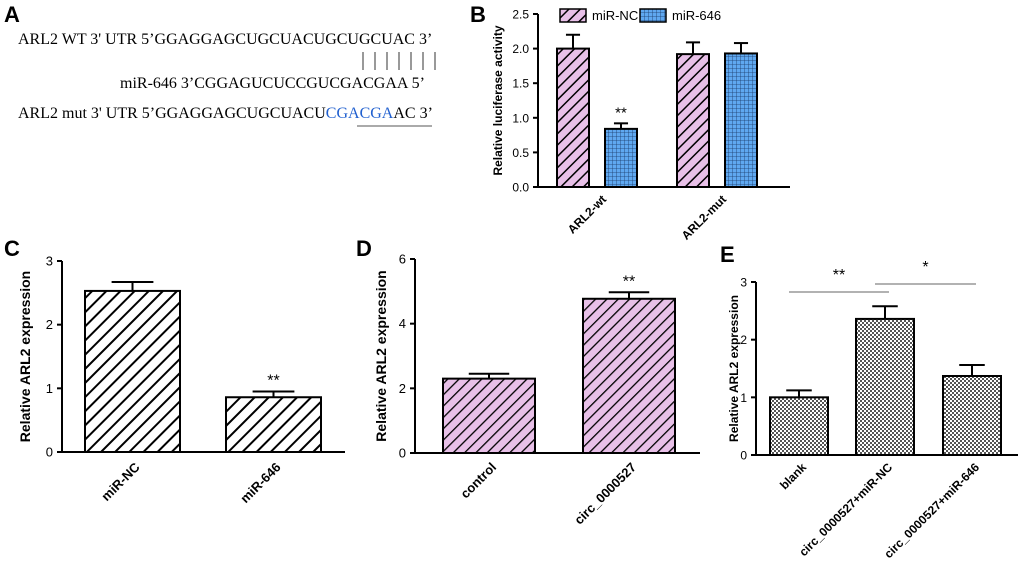  I want to click on mir-sequence: CGGAGUCUCCGUCGACGAA 5’, so click(309, 83).